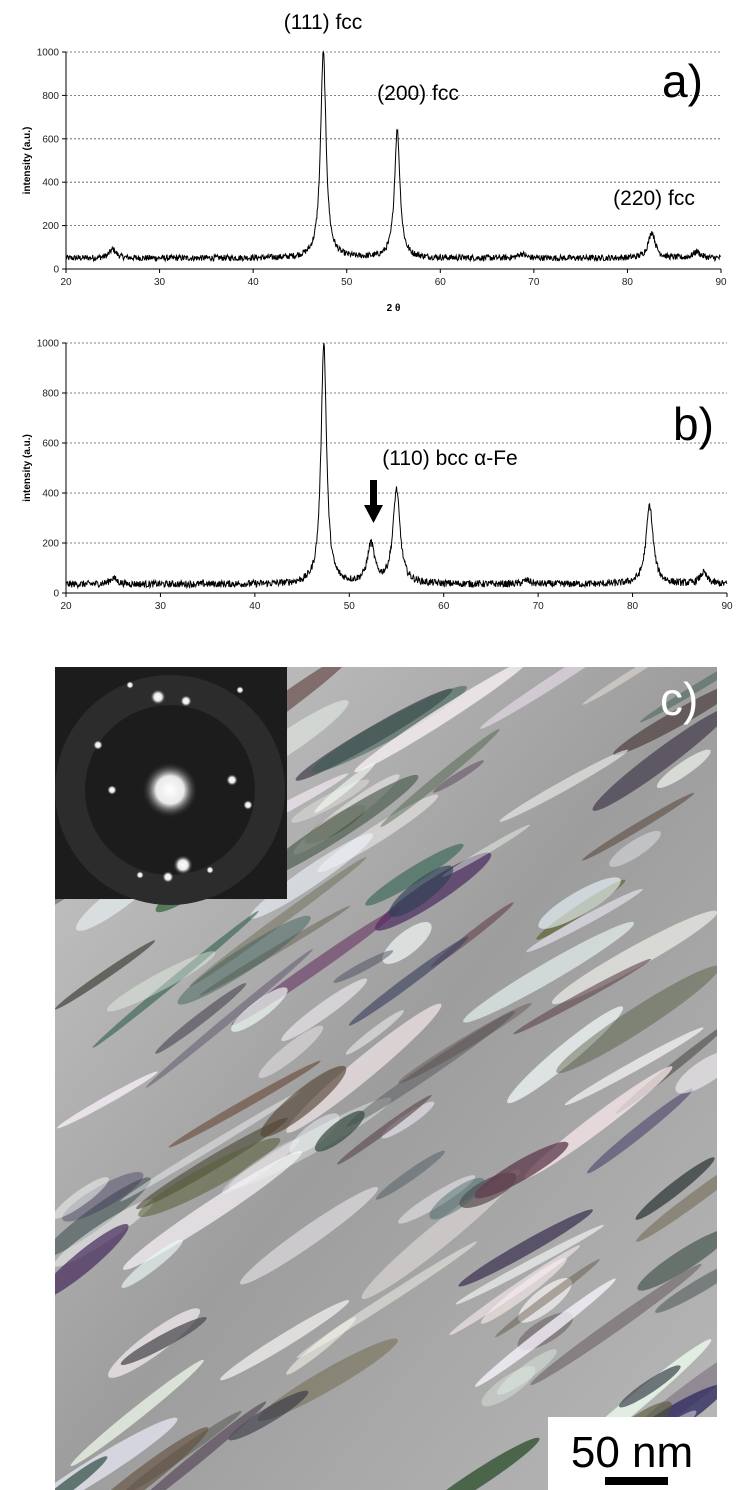  Describe the element at coordinates (418, 93) in the screenshot. I see `chart-a-annotation-200: (200) fcc` at that location.